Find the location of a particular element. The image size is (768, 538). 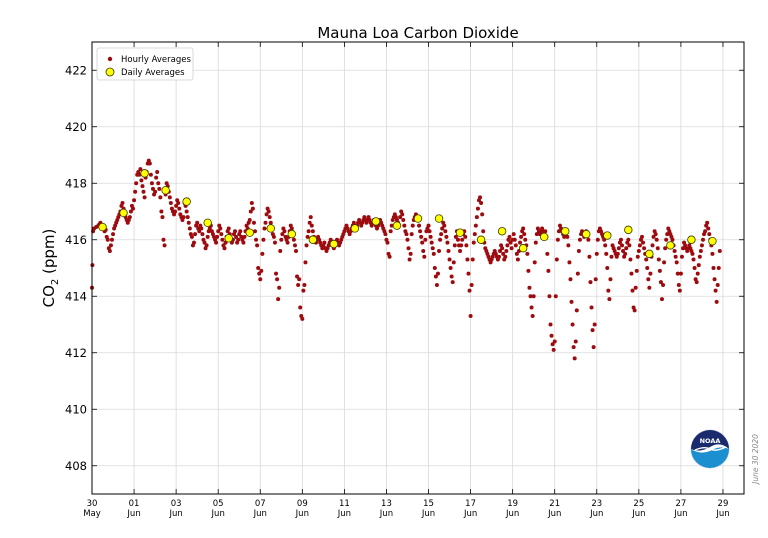

y-axis-label: CO2 (ppm) is located at coordinates (50, 268).